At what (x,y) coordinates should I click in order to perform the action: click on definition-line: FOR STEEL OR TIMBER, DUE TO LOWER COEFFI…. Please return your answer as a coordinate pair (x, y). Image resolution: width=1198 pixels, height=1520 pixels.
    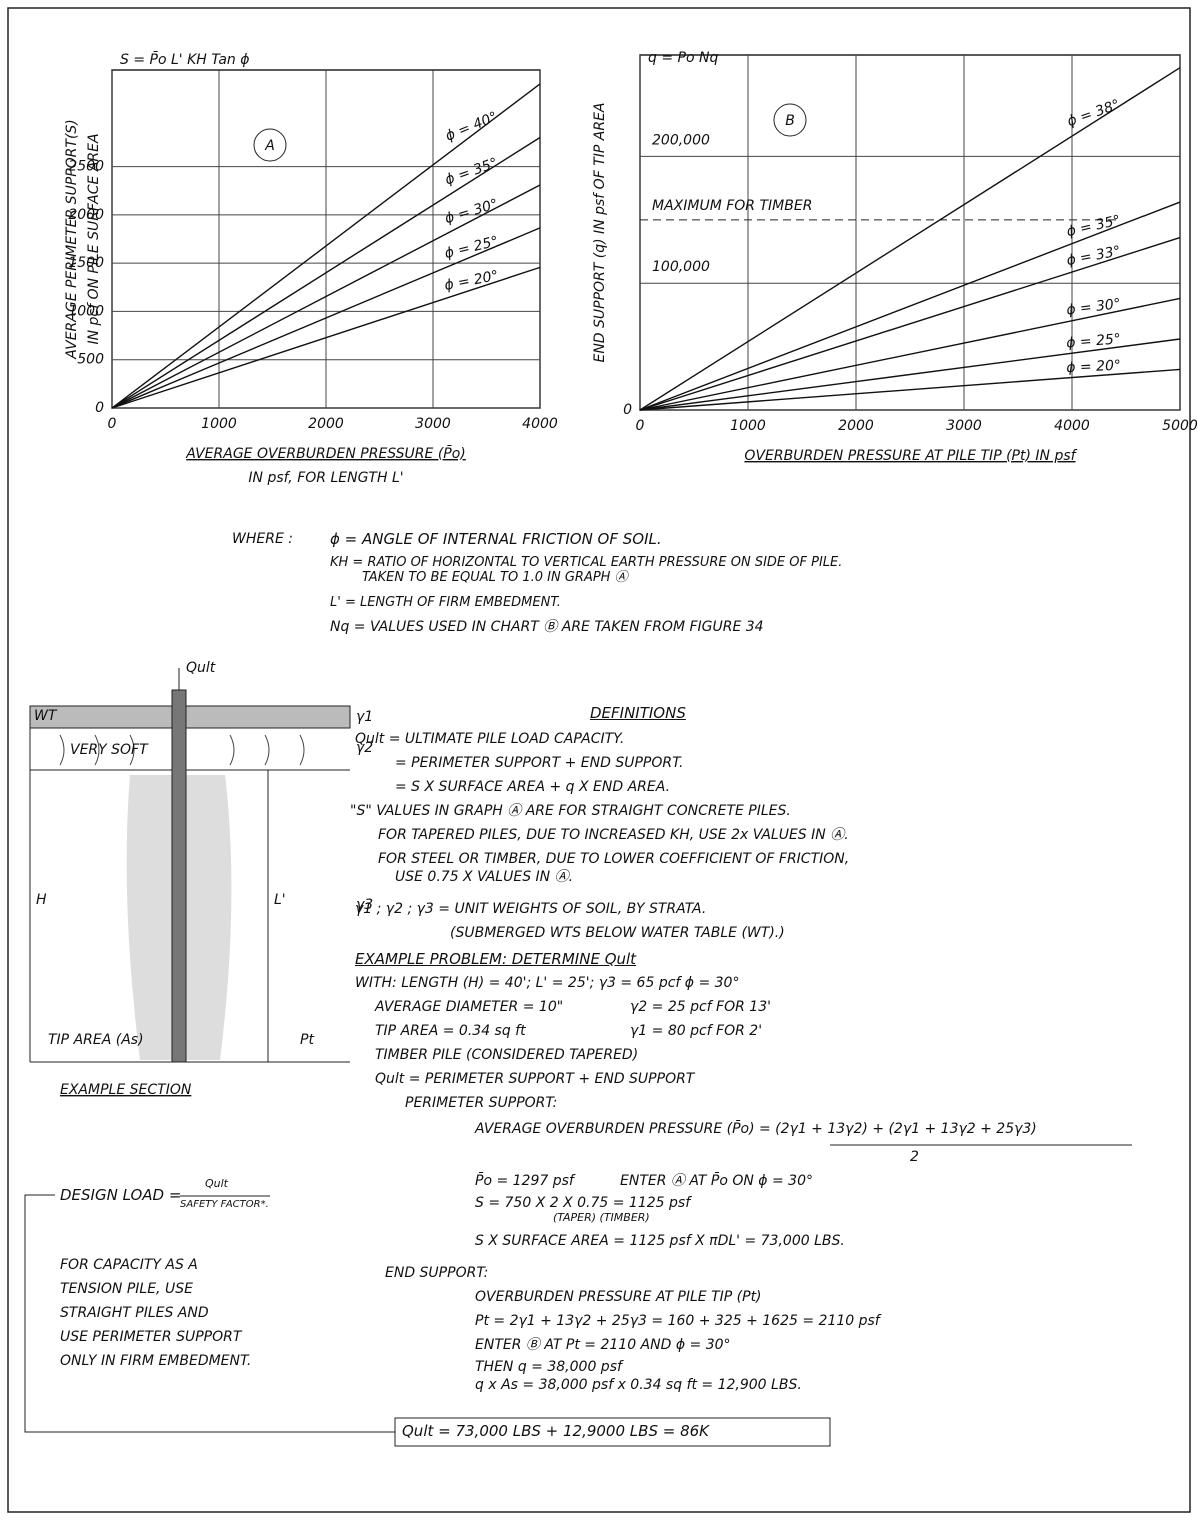
    Looking at the image, I should click on (614, 859).